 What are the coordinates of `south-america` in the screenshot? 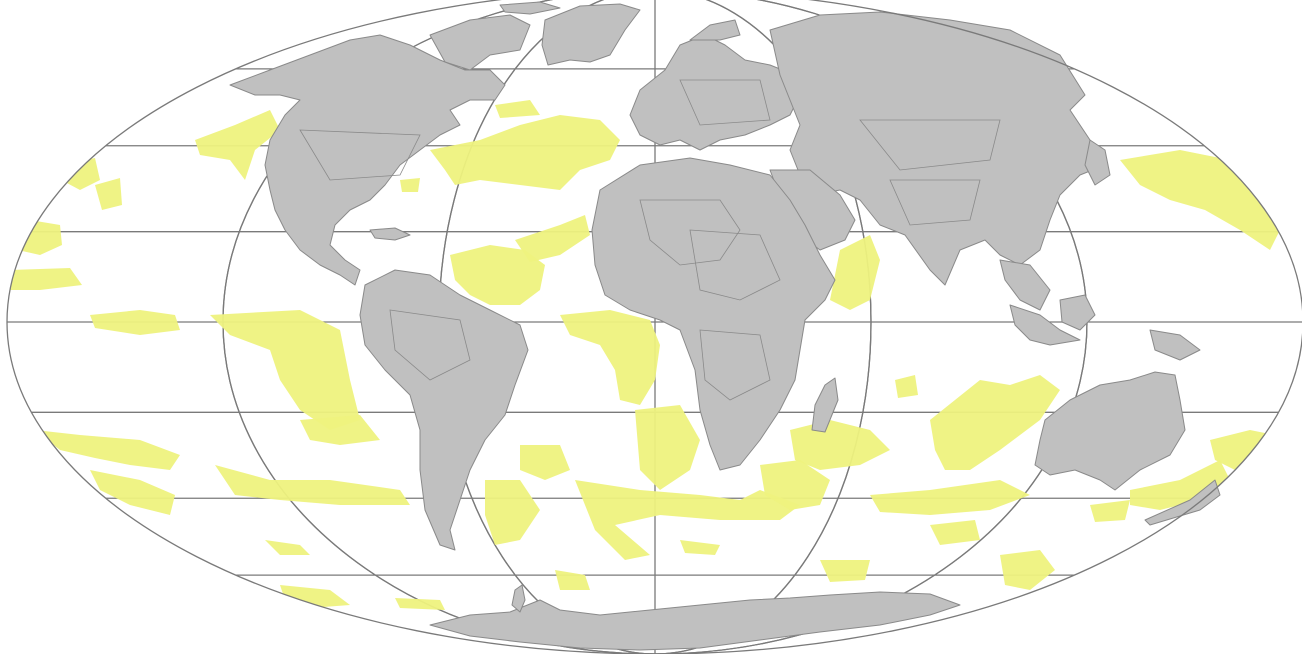 It's located at (444, 410).